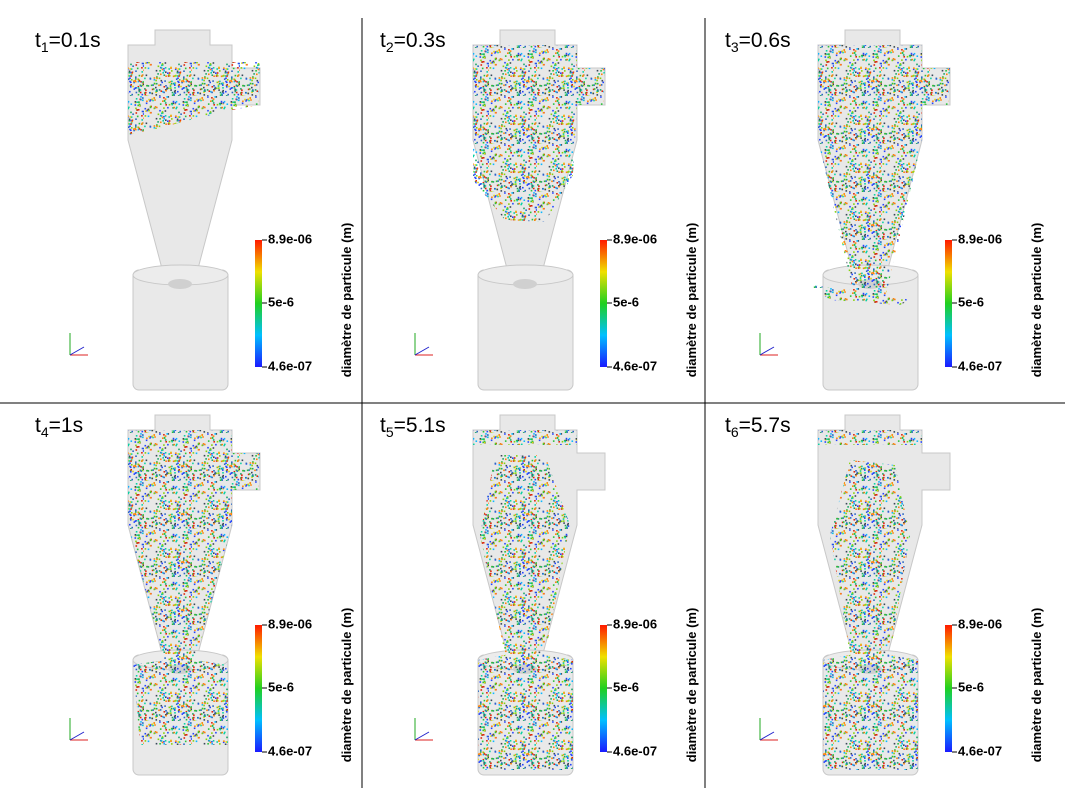 The image size is (1065, 800). What do you see at coordinates (390, 47) in the screenshot?
I see `time-index: 2` at bounding box center [390, 47].